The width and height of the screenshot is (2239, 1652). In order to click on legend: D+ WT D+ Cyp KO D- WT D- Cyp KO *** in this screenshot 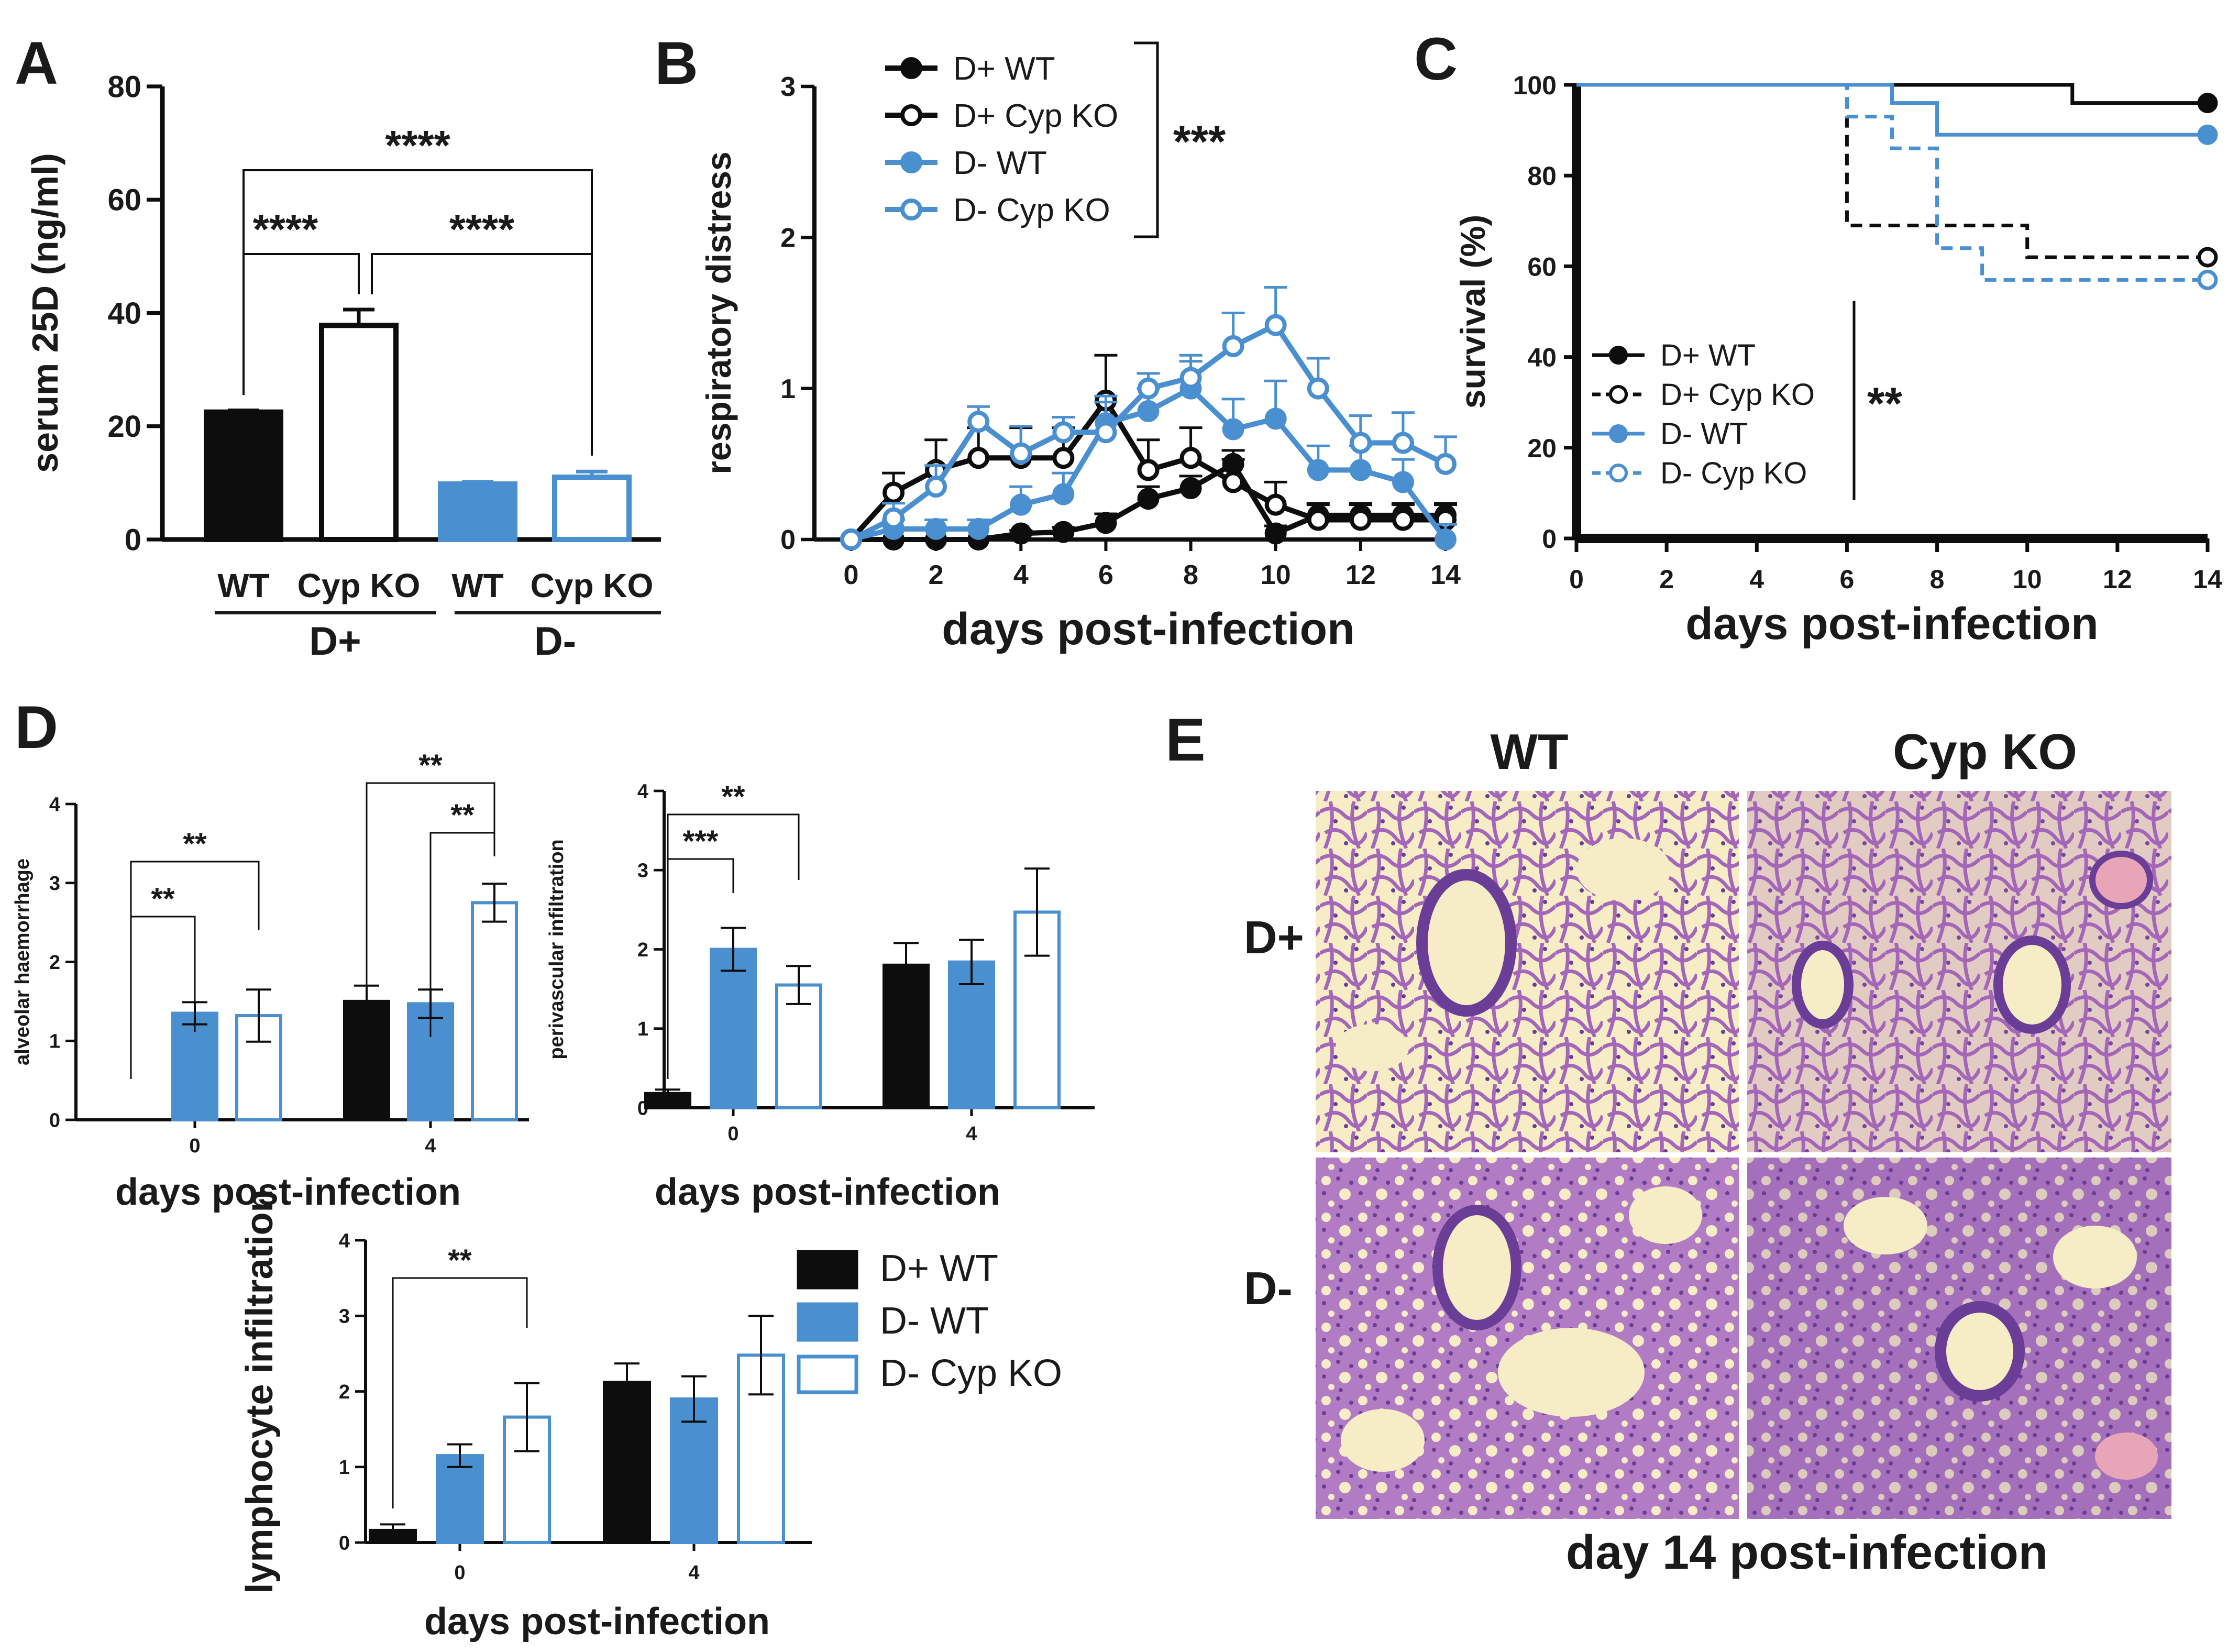, I will do `click(1055, 140)`.